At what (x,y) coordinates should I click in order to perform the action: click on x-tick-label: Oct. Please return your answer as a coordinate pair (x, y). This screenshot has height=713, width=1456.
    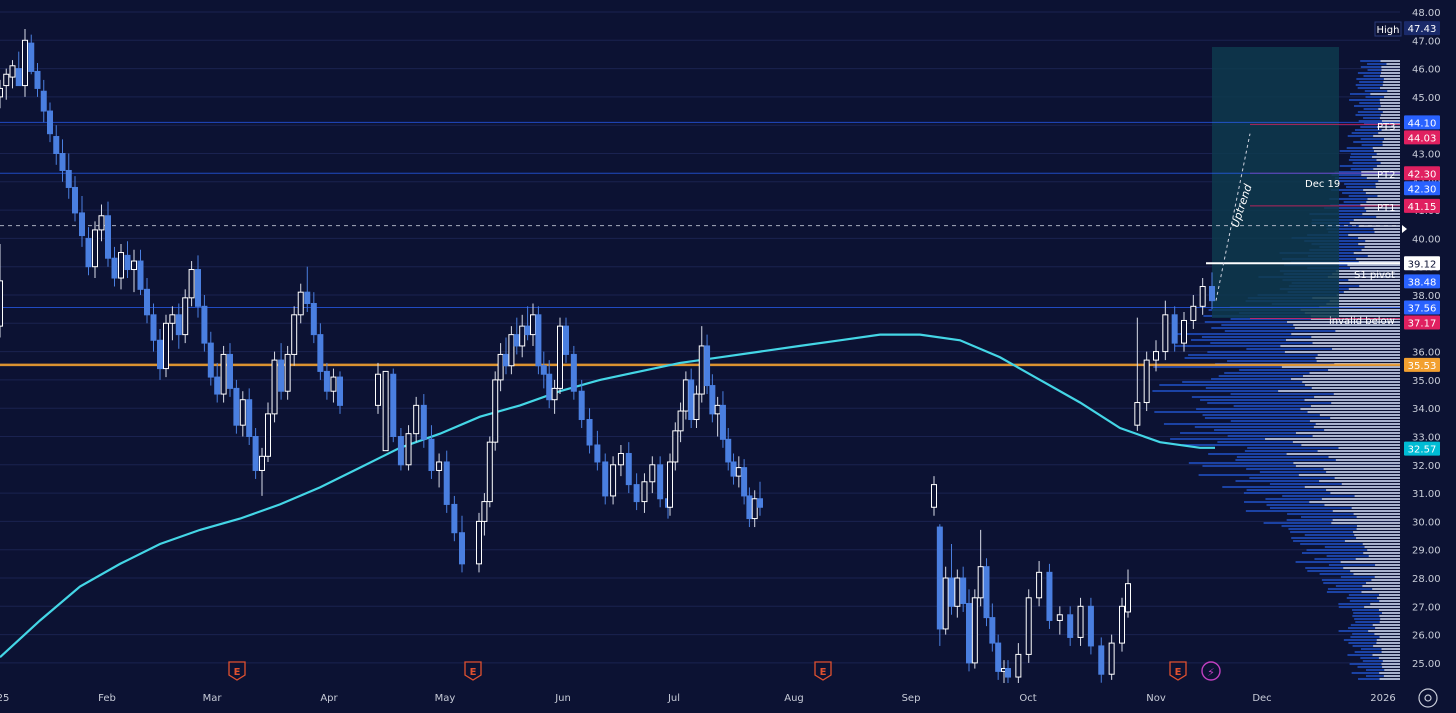
    Looking at the image, I should click on (1027, 698).